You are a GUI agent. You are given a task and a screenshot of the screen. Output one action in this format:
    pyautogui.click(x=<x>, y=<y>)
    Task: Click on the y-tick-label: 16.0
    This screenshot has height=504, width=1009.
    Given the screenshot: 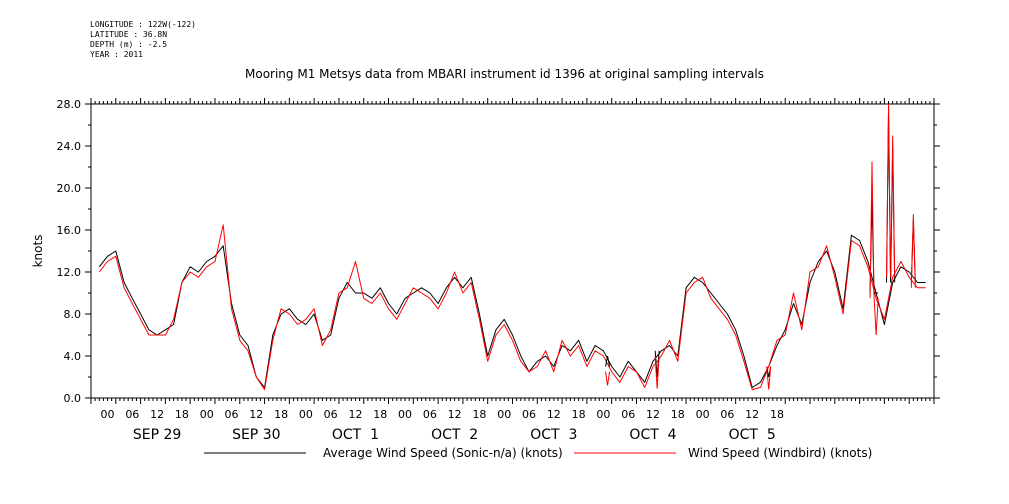 What is the action you would take?
    pyautogui.click(x=69, y=230)
    